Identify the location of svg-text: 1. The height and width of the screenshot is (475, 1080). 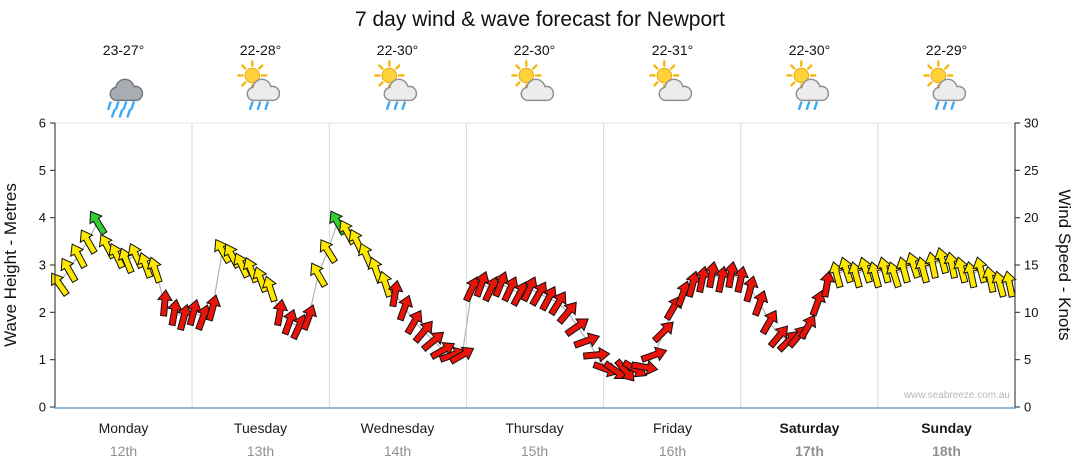
(42, 359).